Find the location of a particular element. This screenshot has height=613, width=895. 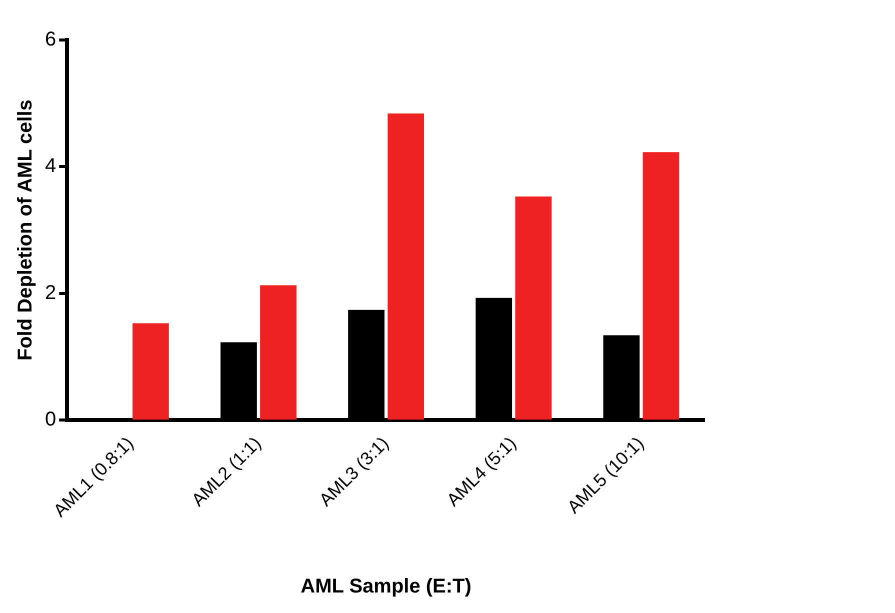

y-tick-label: 2 is located at coordinates (50, 293).